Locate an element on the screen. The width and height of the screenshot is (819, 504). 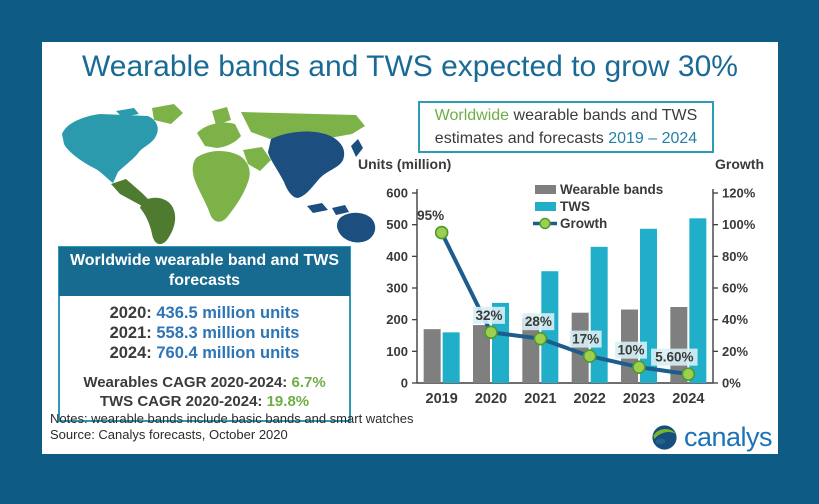
map-indonesia is located at coordinates (317, 208).